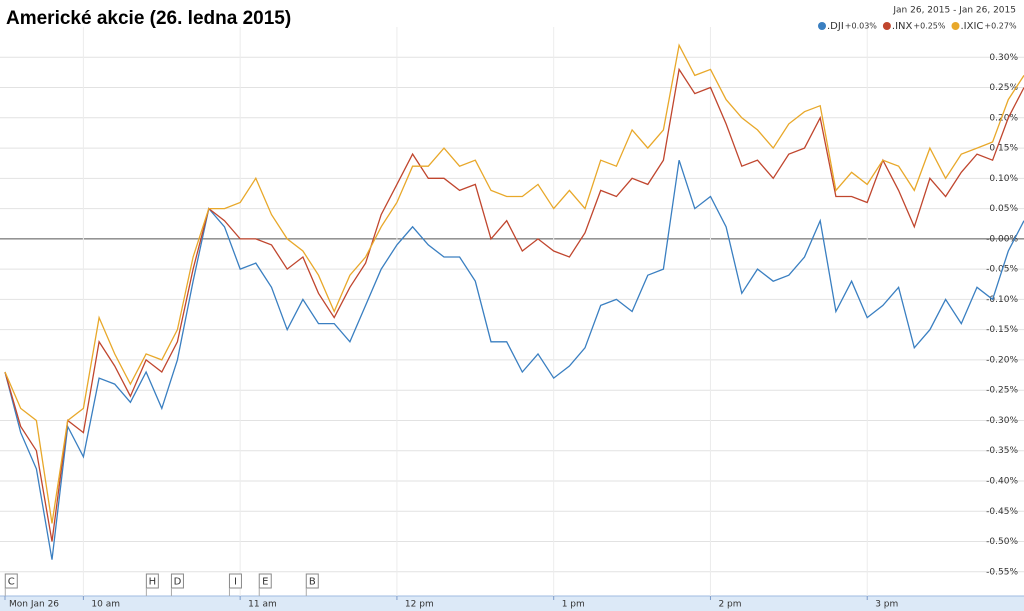 The height and width of the screenshot is (611, 1024). Describe the element at coordinates (1002, 481) in the screenshot. I see `y-tick-label: -0.40%` at that location.